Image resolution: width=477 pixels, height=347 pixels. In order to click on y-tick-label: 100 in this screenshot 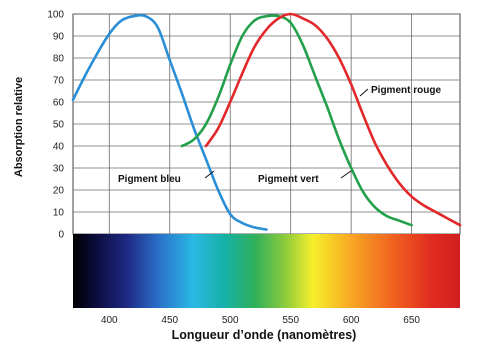, I will do `click(55, 15)`.